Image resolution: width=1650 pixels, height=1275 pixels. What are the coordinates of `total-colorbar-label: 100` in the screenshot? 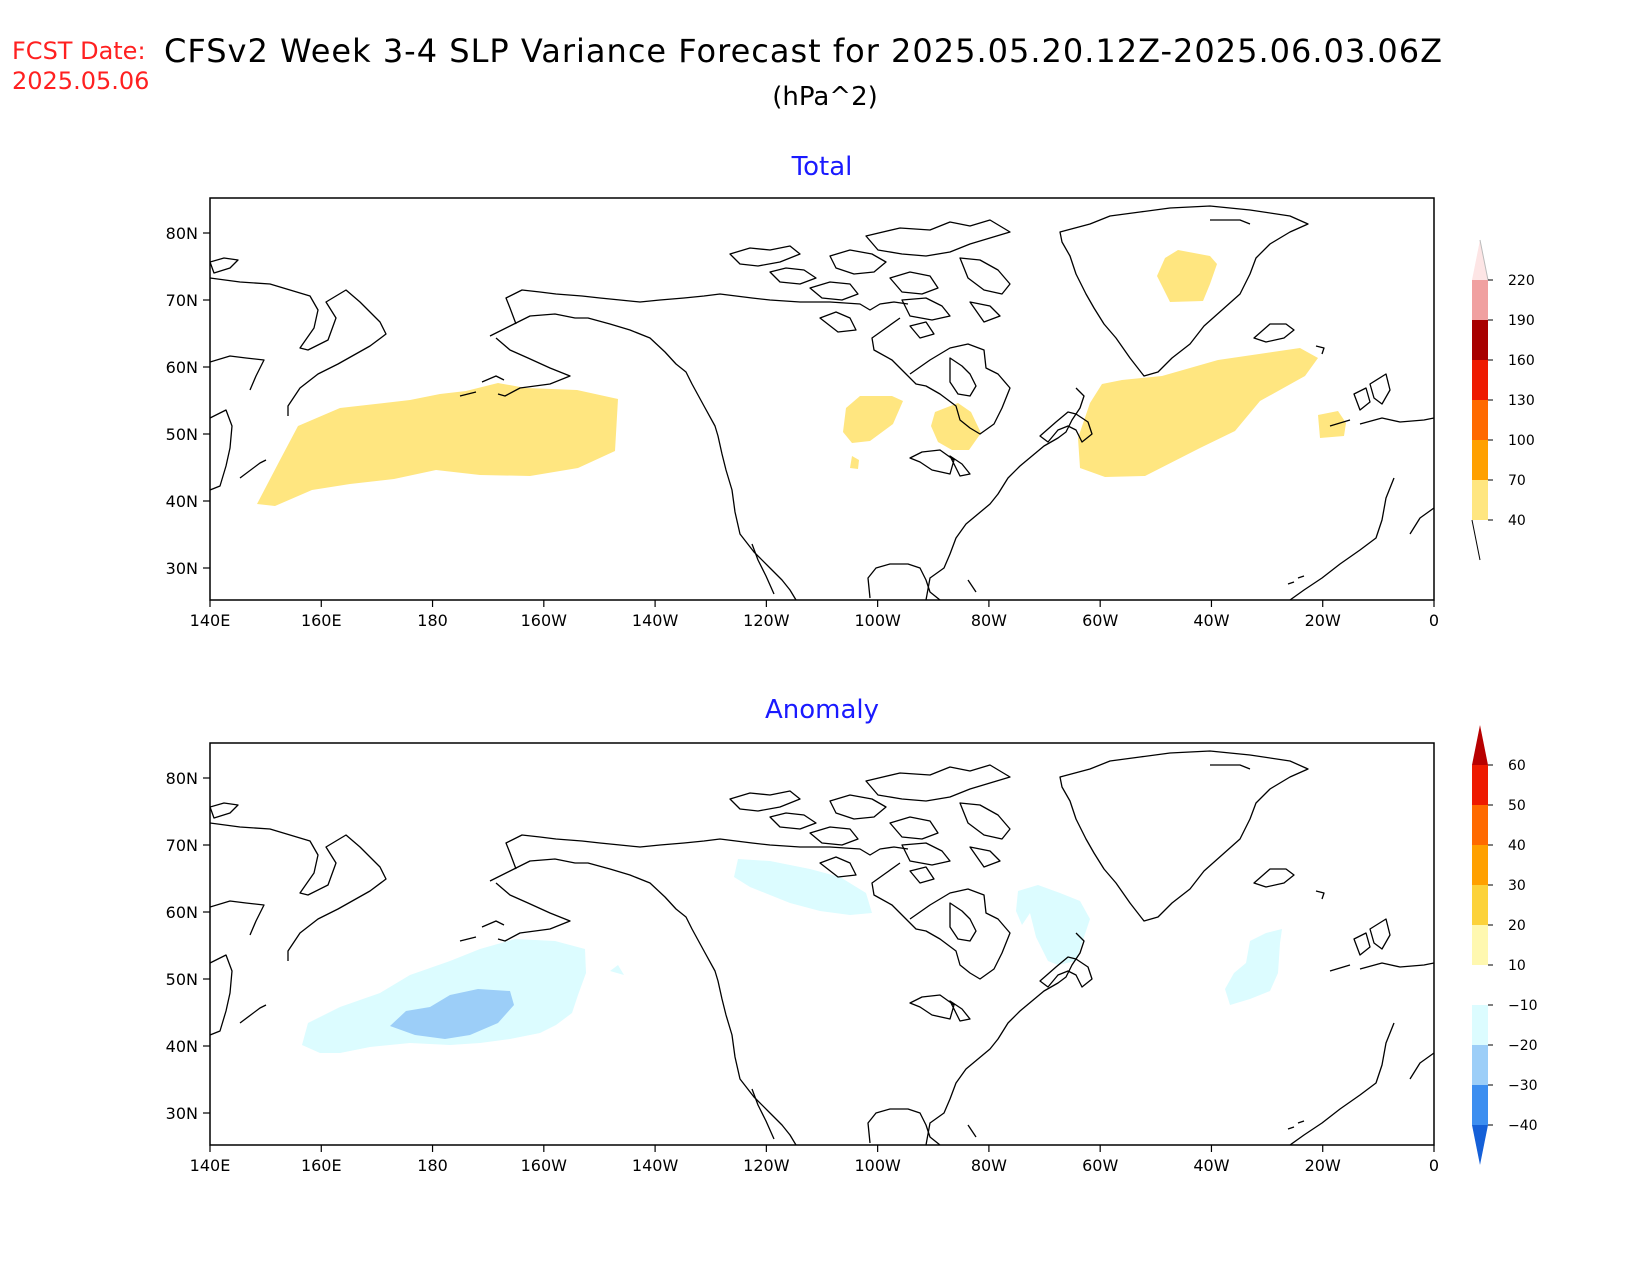 It's located at (1521, 441).